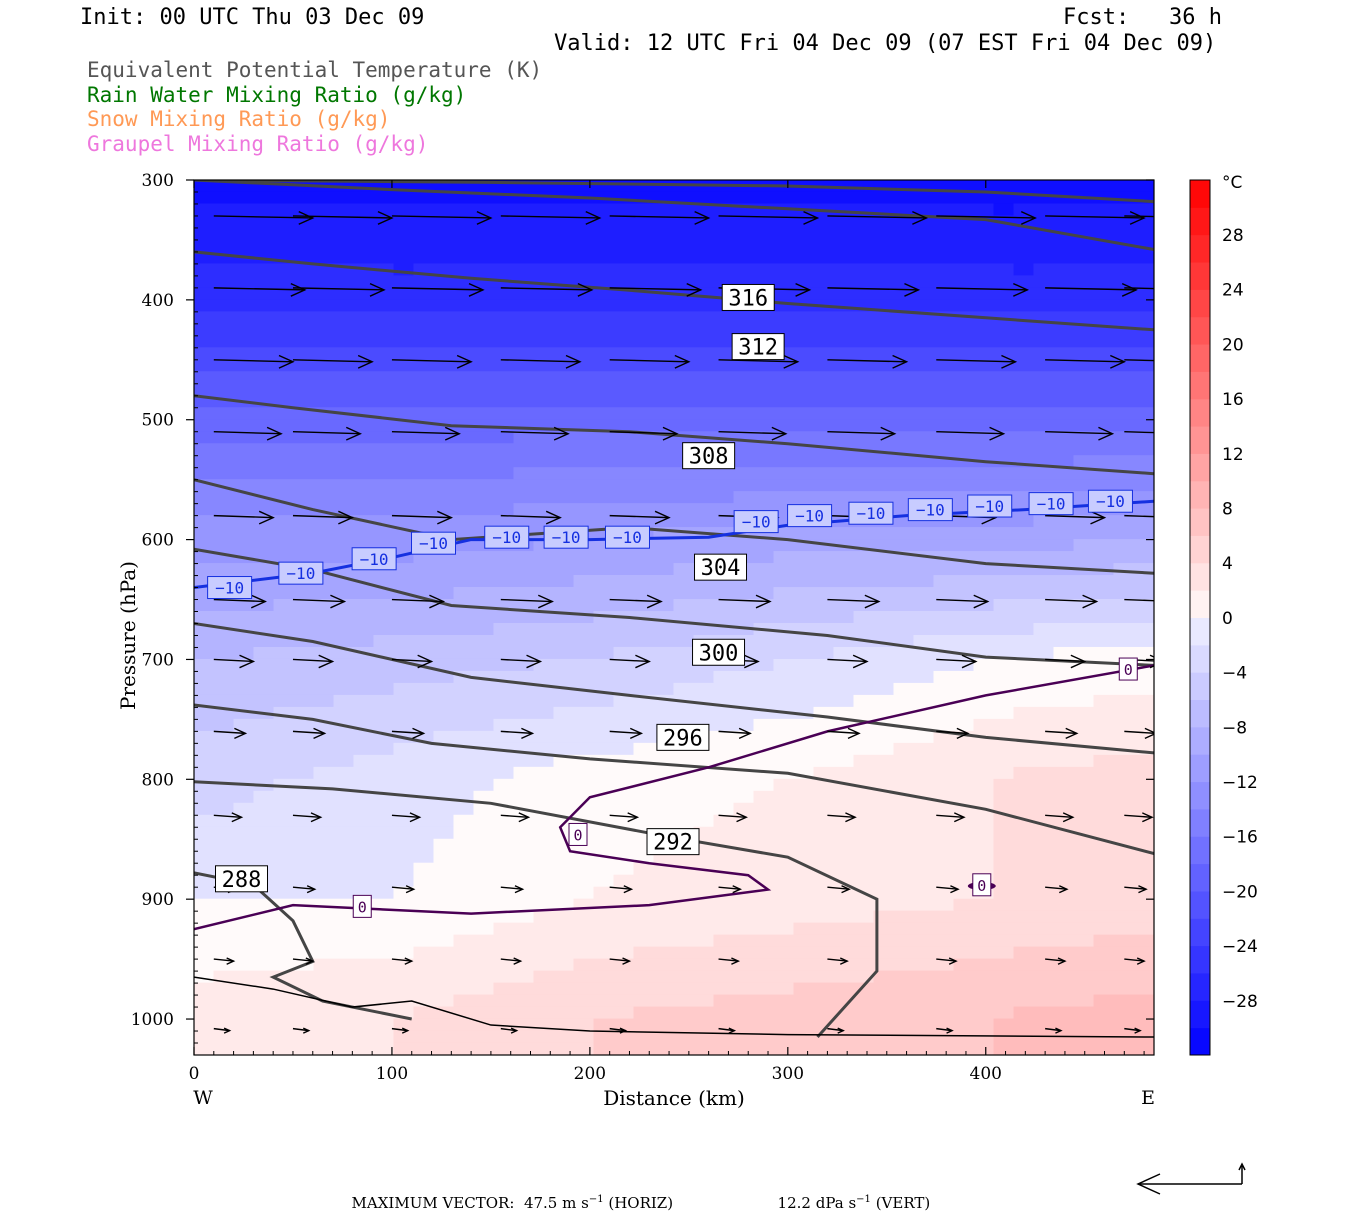 The height and width of the screenshot is (1212, 1350). I want to click on colorbar-frame, so click(1200, 617).